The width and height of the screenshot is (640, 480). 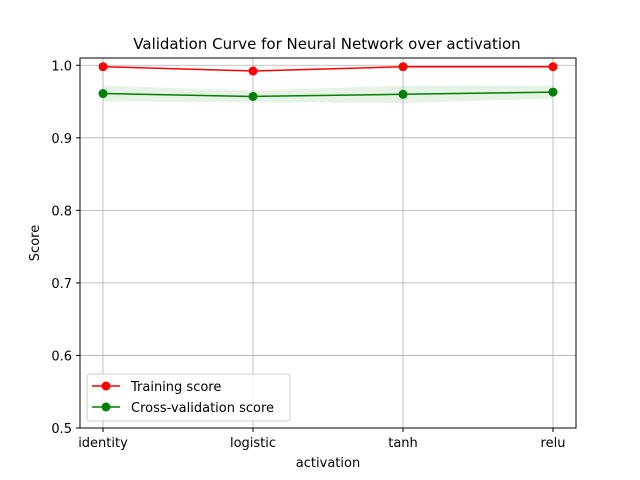 I want to click on legend: Training score Cross-validation score, so click(x=188, y=397).